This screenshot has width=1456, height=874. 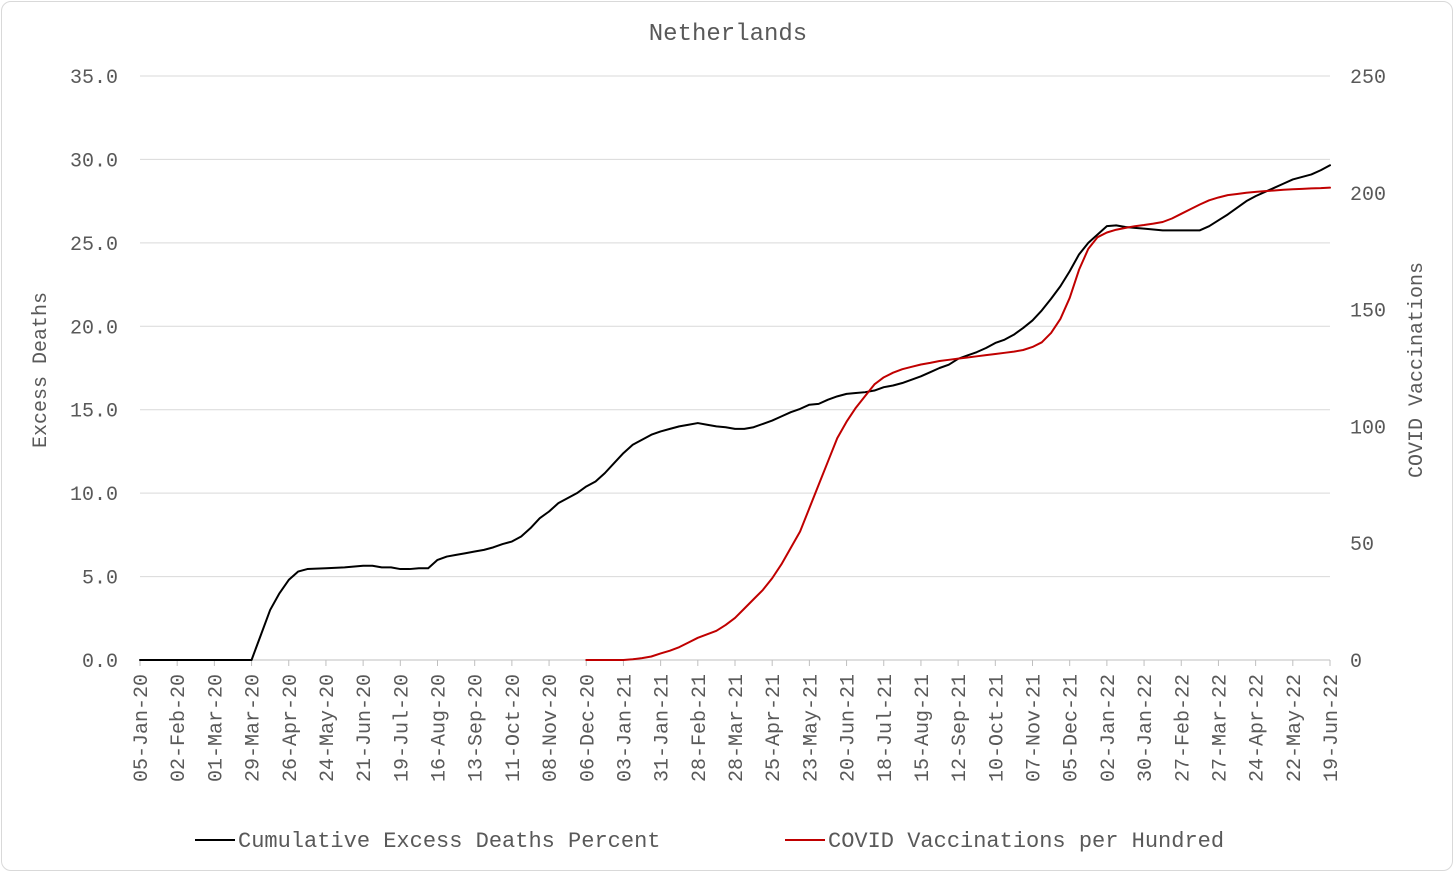 I want to click on x-tick-label: 30-Jan-22, so click(x=1146, y=728).